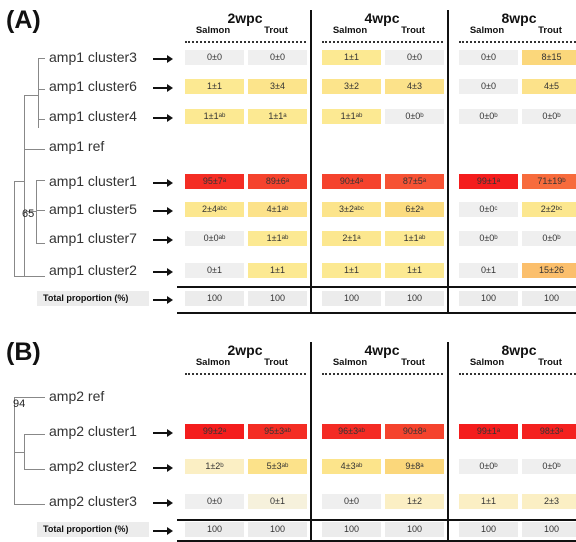 This screenshot has width=576, height=542. I want to click on cluster-label: amp1 ref, so click(77, 146).